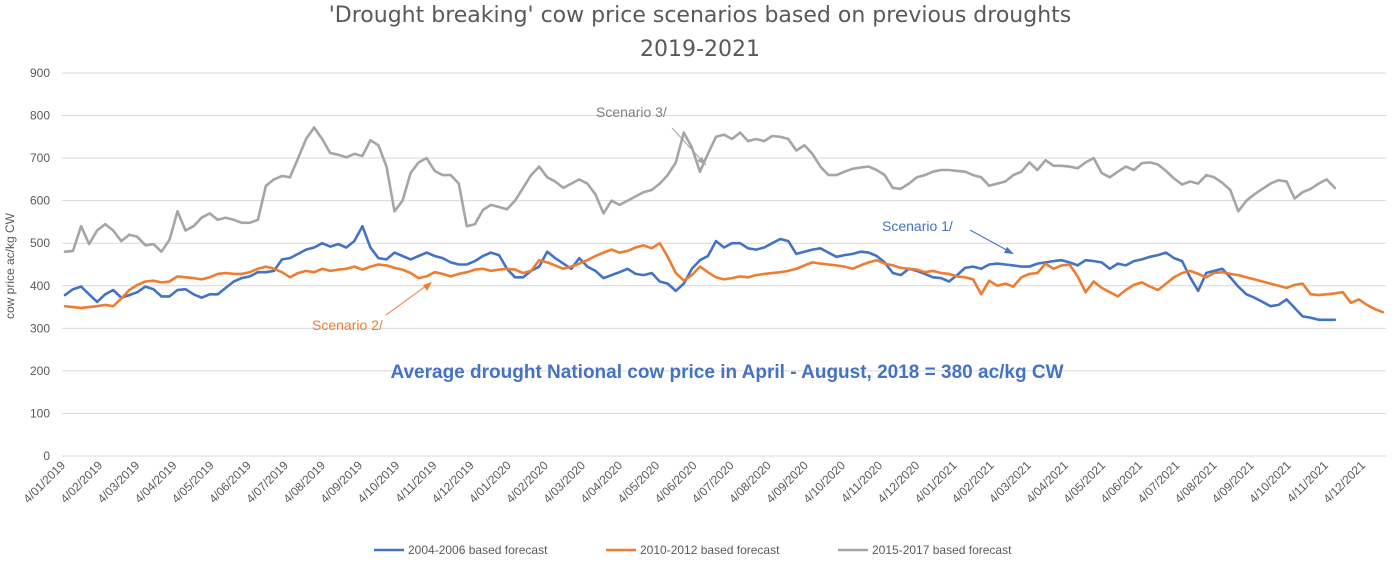 The height and width of the screenshot is (566, 1400). I want to click on y-tick-label: 100, so click(40, 413).